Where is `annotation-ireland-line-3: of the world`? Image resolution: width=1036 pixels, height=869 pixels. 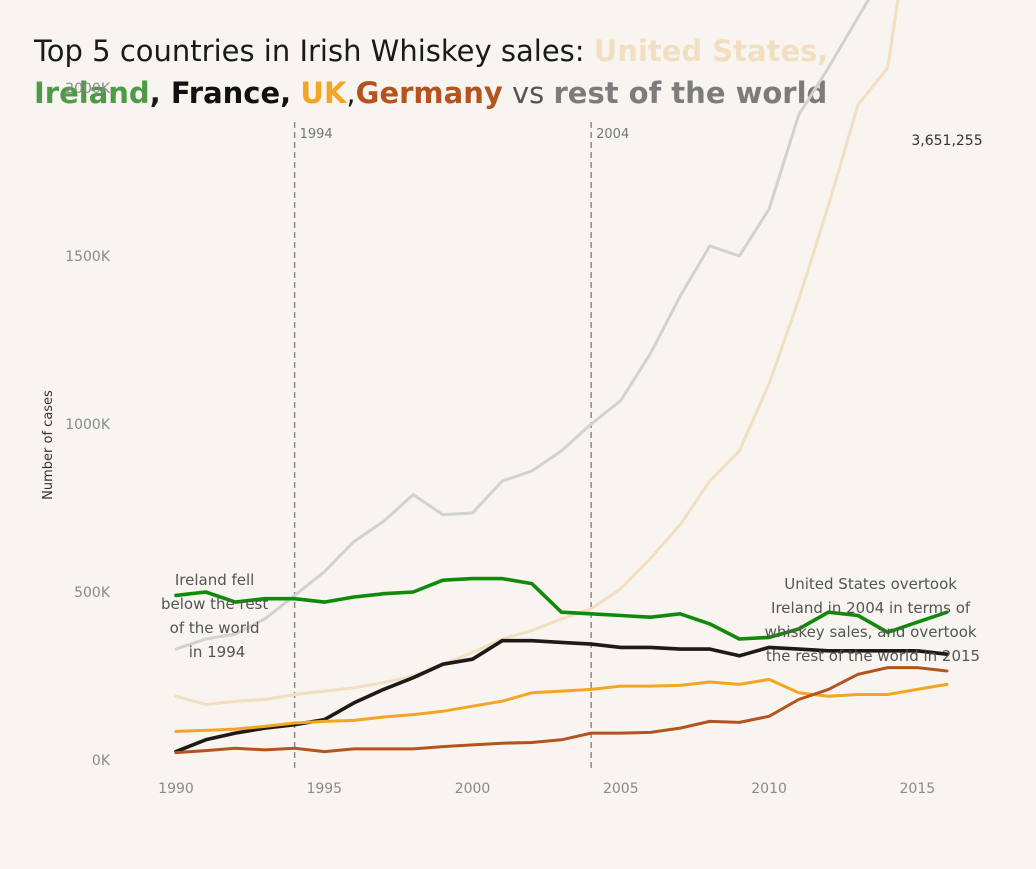 annotation-ireland-line-3: of the world is located at coordinates (215, 628).